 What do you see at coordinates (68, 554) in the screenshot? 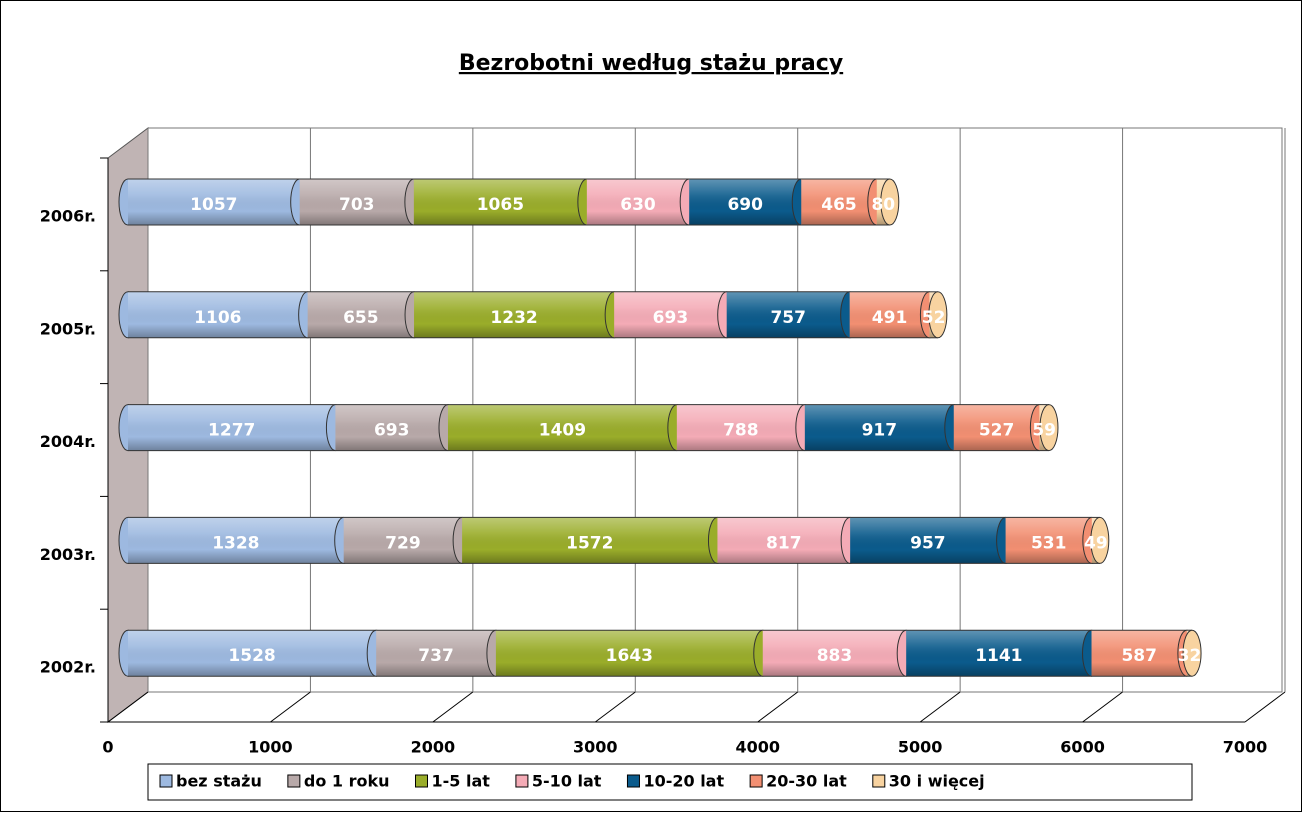
I see `y-tick-label: 2003r.` at bounding box center [68, 554].